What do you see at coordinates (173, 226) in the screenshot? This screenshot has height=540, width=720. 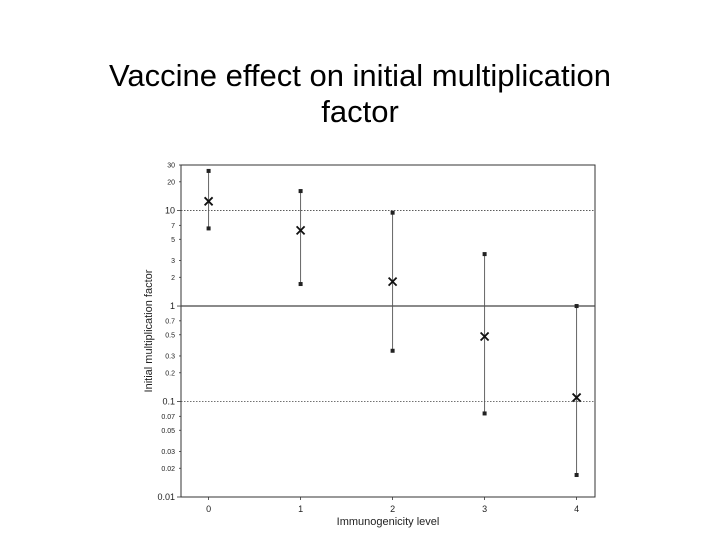 I see `y-tick-label-3: 7` at bounding box center [173, 226].